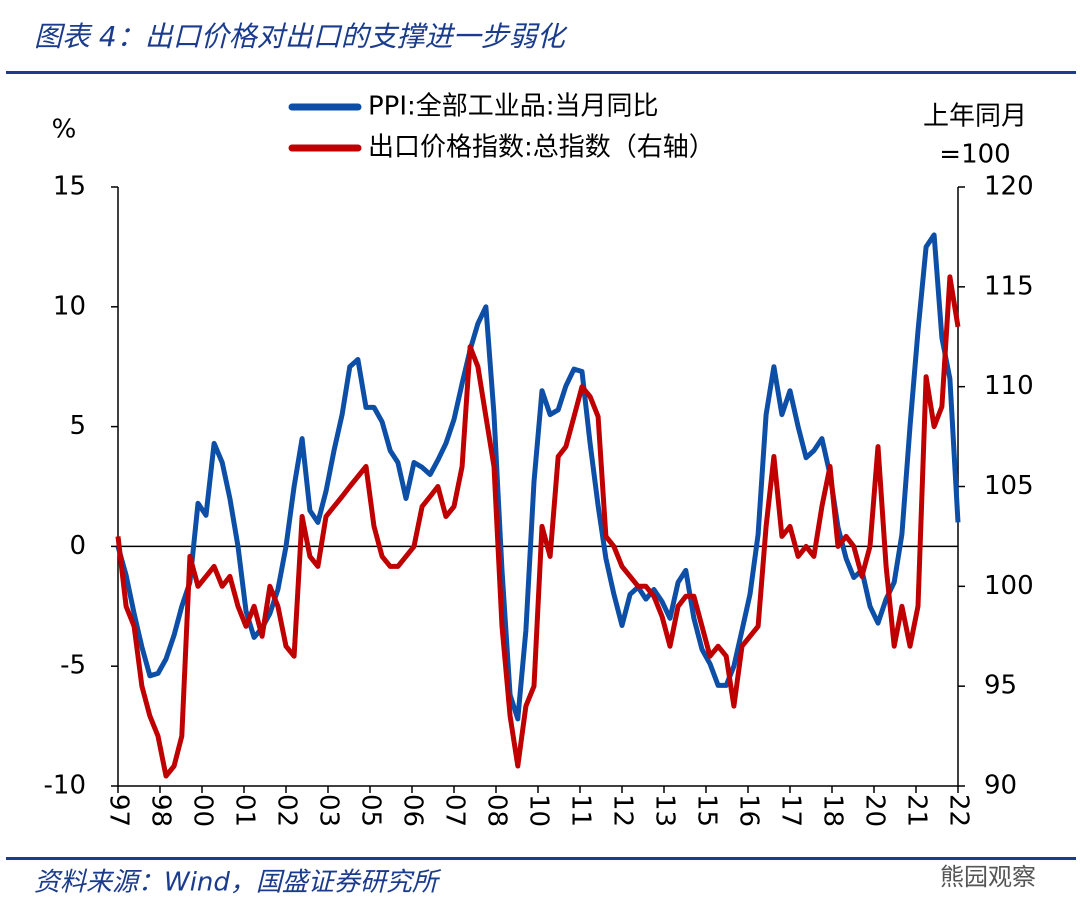  Describe the element at coordinates (1009, 486) in the screenshot. I see `y2-tick-label: 105` at that location.